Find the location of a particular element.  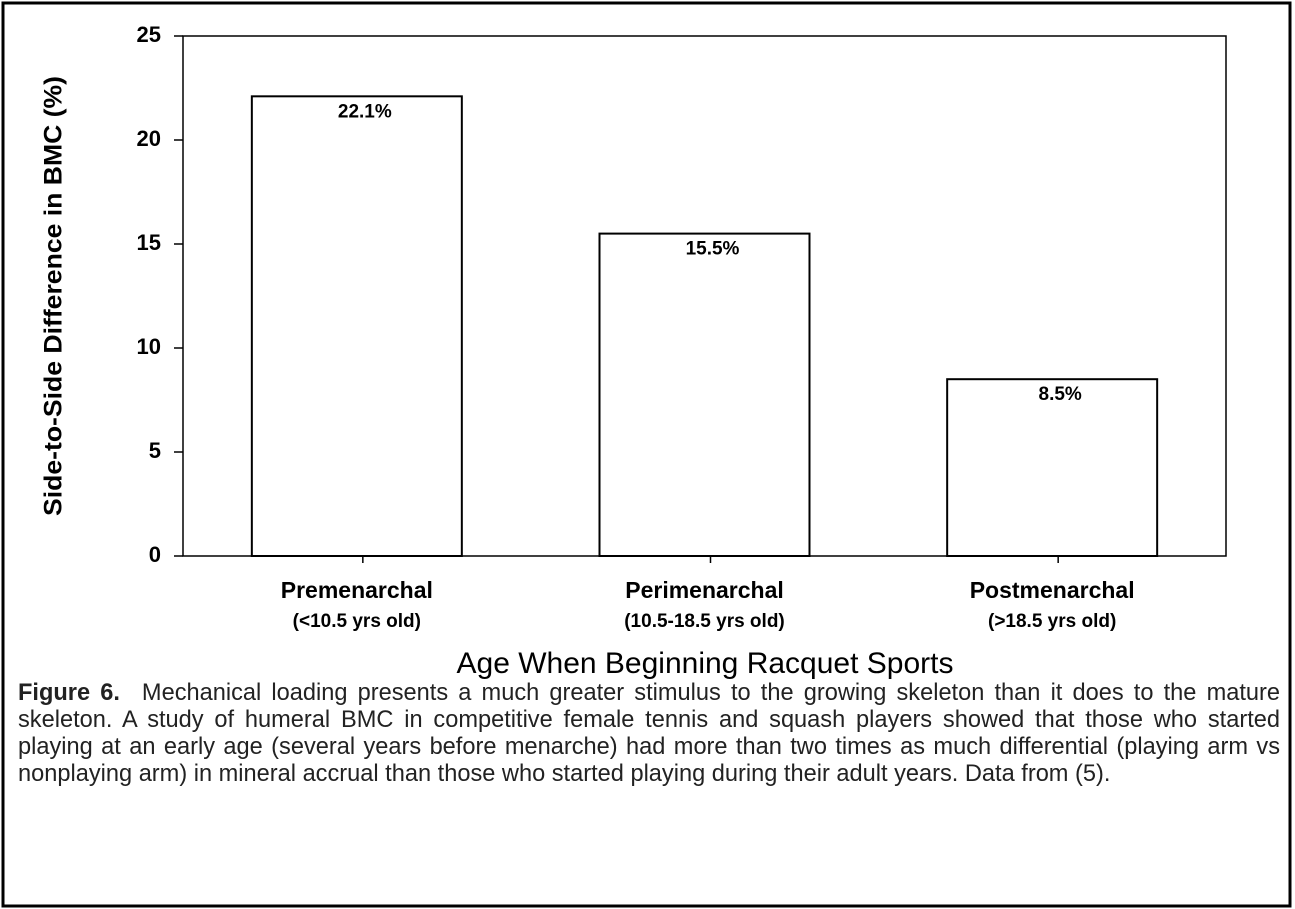

y-tick-label: 10 is located at coordinates (149, 346).